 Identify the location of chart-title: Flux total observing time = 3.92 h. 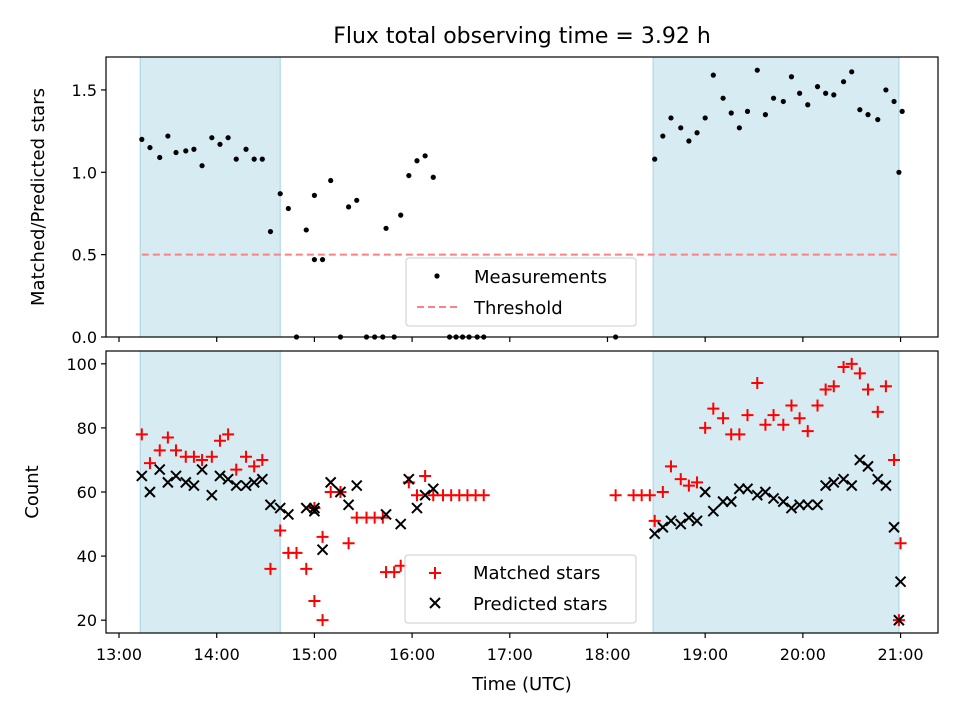
(522, 36).